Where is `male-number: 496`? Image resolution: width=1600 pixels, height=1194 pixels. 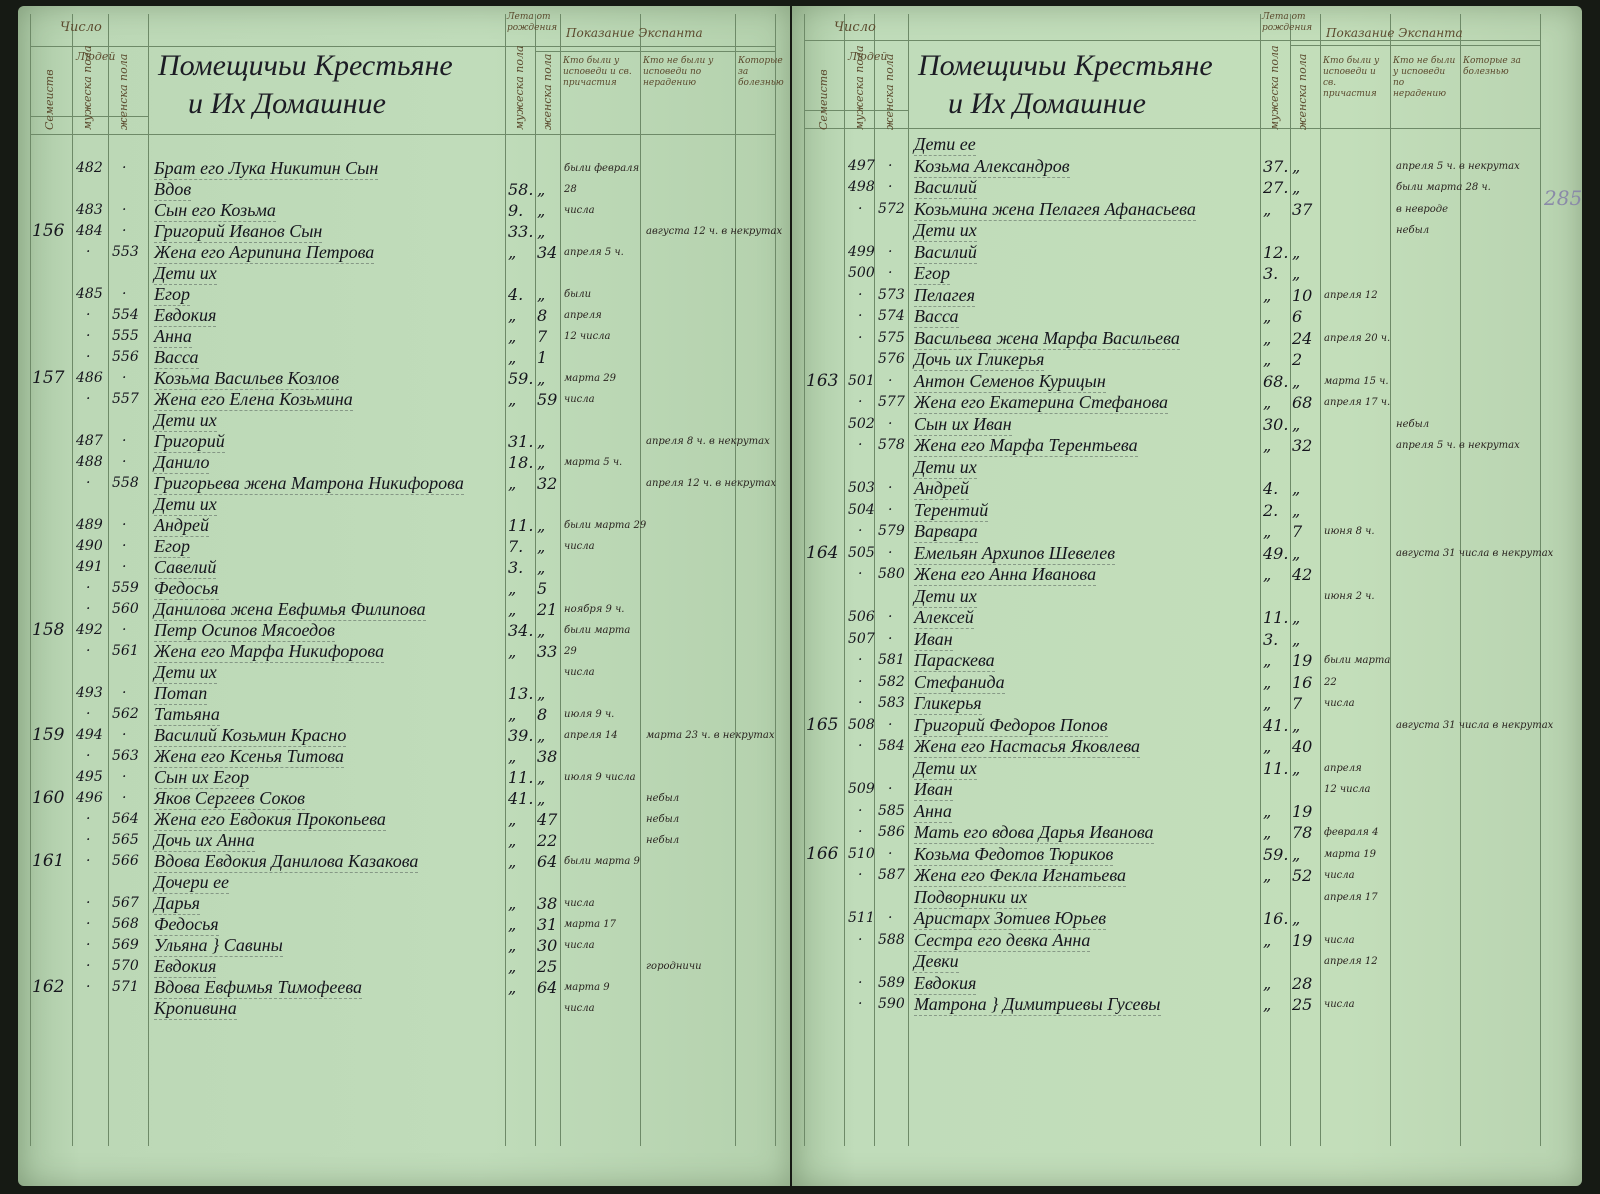
male-number: 496 is located at coordinates (89, 798).